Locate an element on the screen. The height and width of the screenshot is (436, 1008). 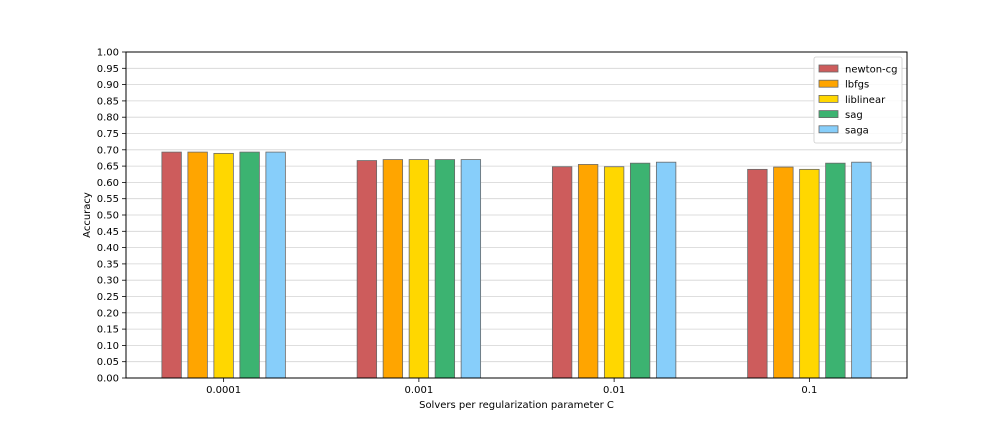
y-tick-label: 0.65 is located at coordinates (108, 167).